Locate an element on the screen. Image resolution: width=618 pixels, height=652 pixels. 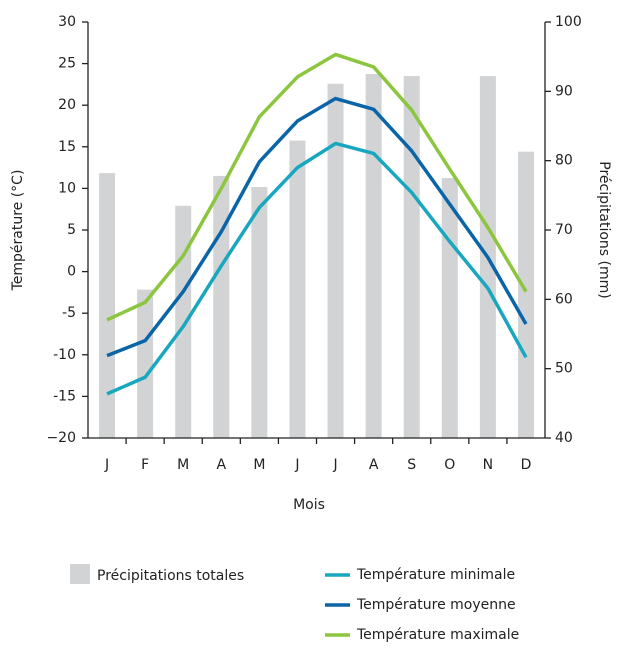
x-tick-label: F is located at coordinates (145, 465).